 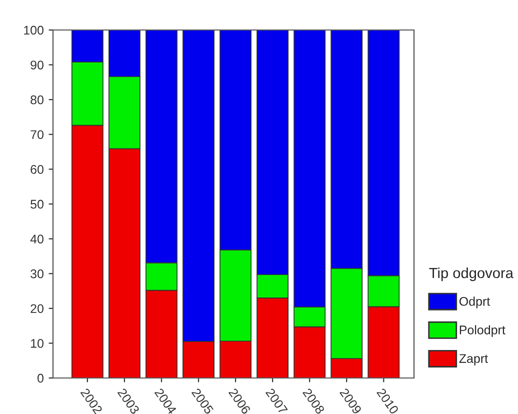 I want to click on y-tick-label: 10, so click(x=37, y=343).